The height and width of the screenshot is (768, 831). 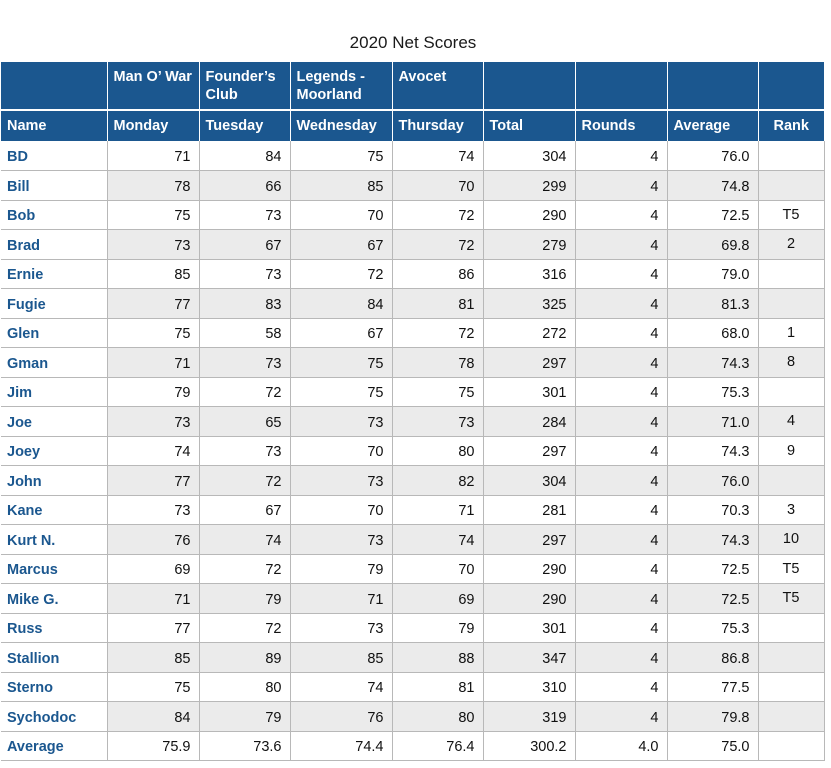 I want to click on player-name-cell: Brad, so click(x=54, y=244).